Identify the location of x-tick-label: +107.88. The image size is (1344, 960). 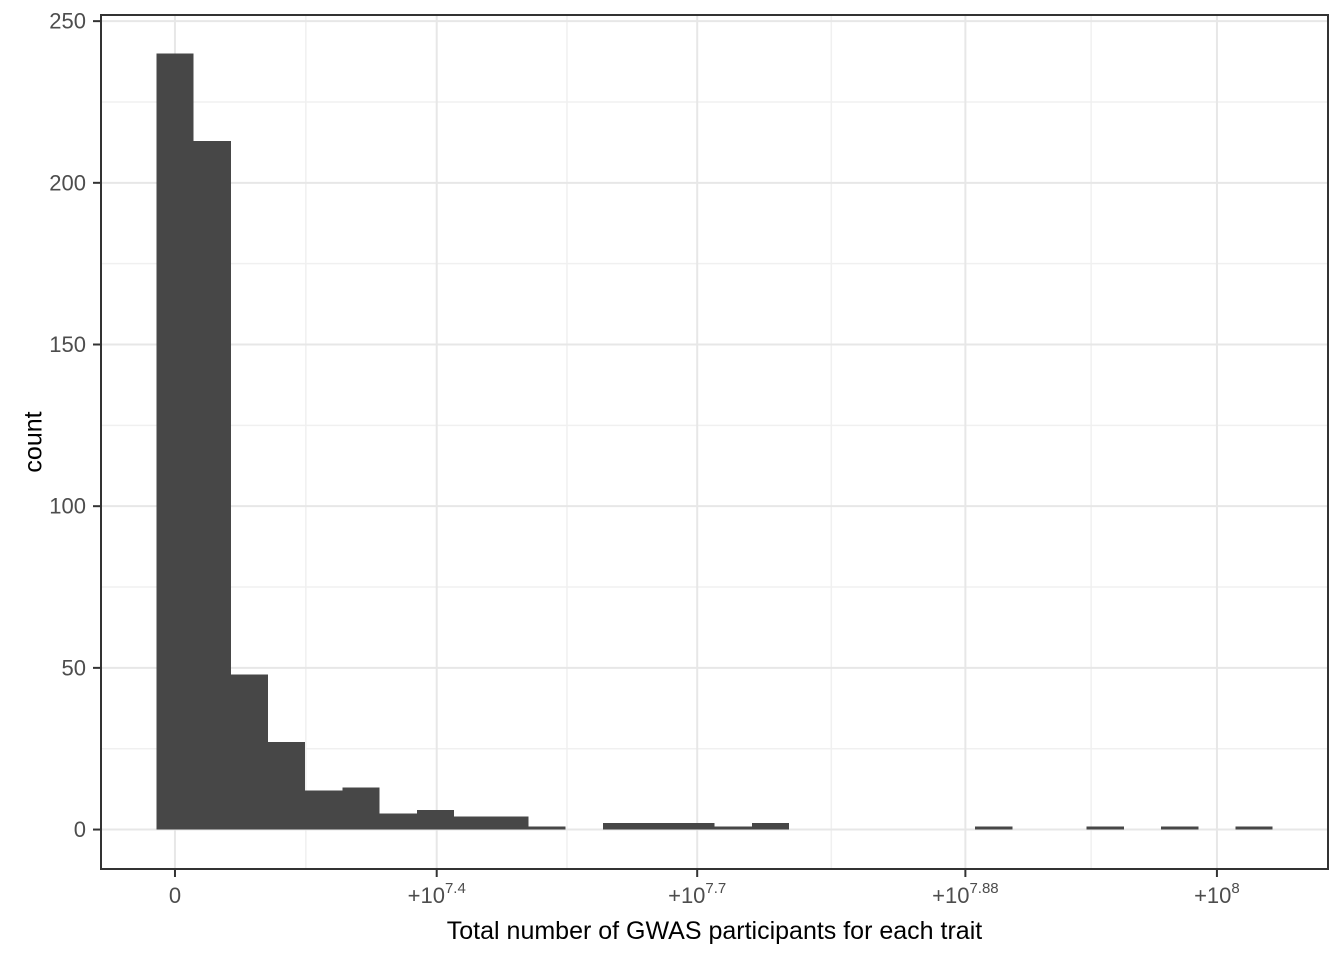
(965, 894).